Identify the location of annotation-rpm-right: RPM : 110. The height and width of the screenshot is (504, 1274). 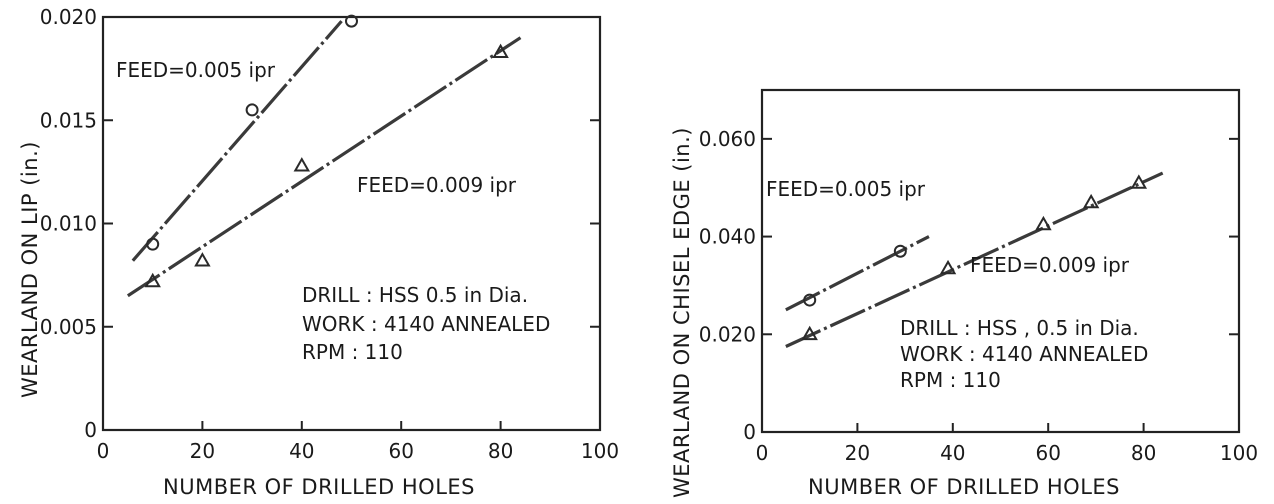
(950, 380).